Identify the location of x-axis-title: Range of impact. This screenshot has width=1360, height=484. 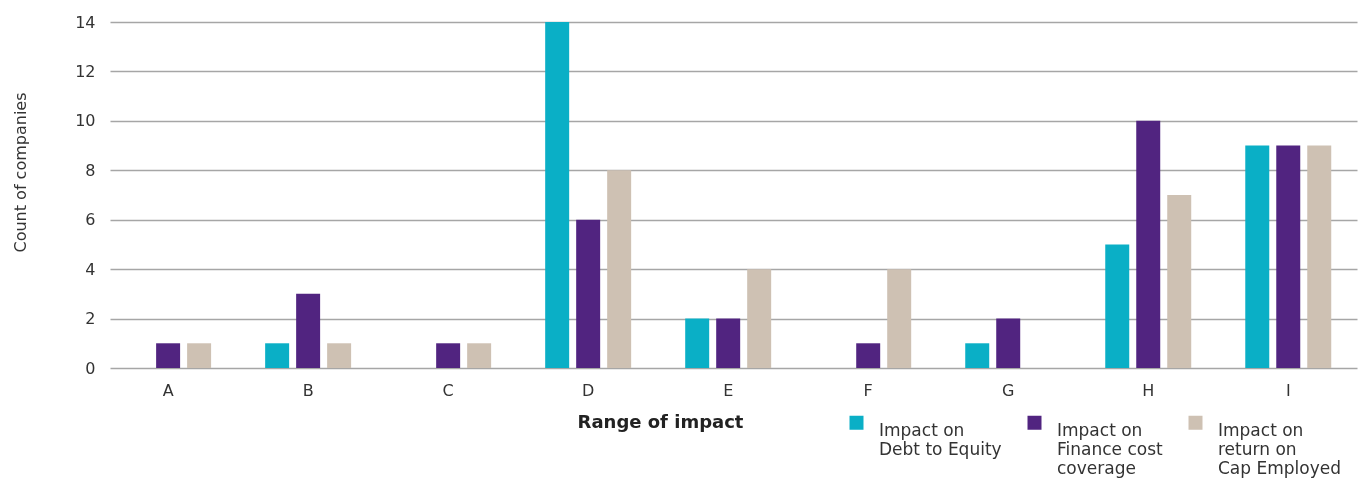
(660, 421).